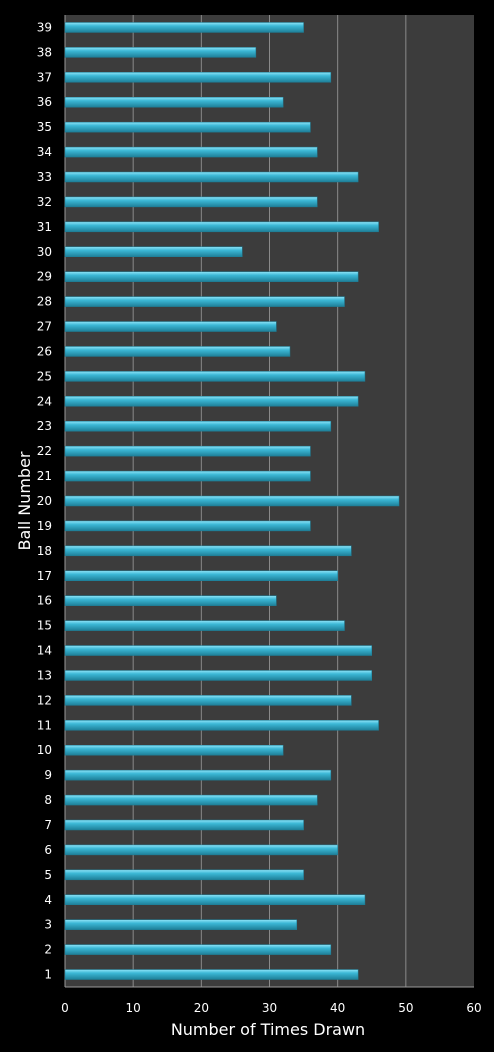  Describe the element at coordinates (44, 152) in the screenshot. I see `y-tick-label: 34` at that location.